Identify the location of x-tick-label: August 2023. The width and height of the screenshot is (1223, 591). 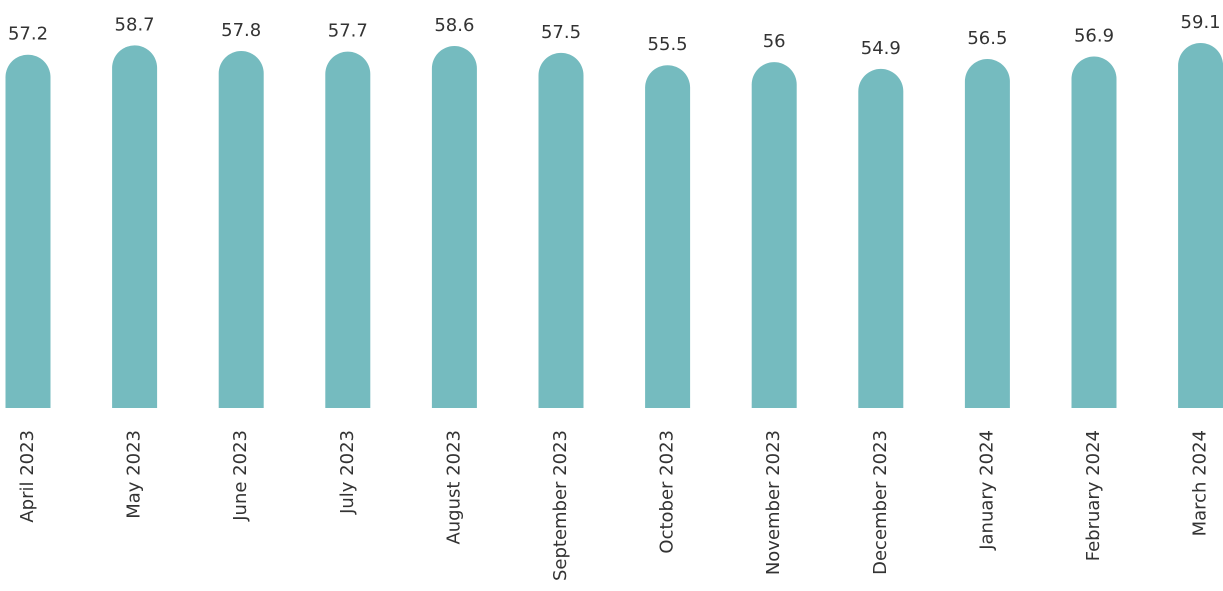
(453, 487).